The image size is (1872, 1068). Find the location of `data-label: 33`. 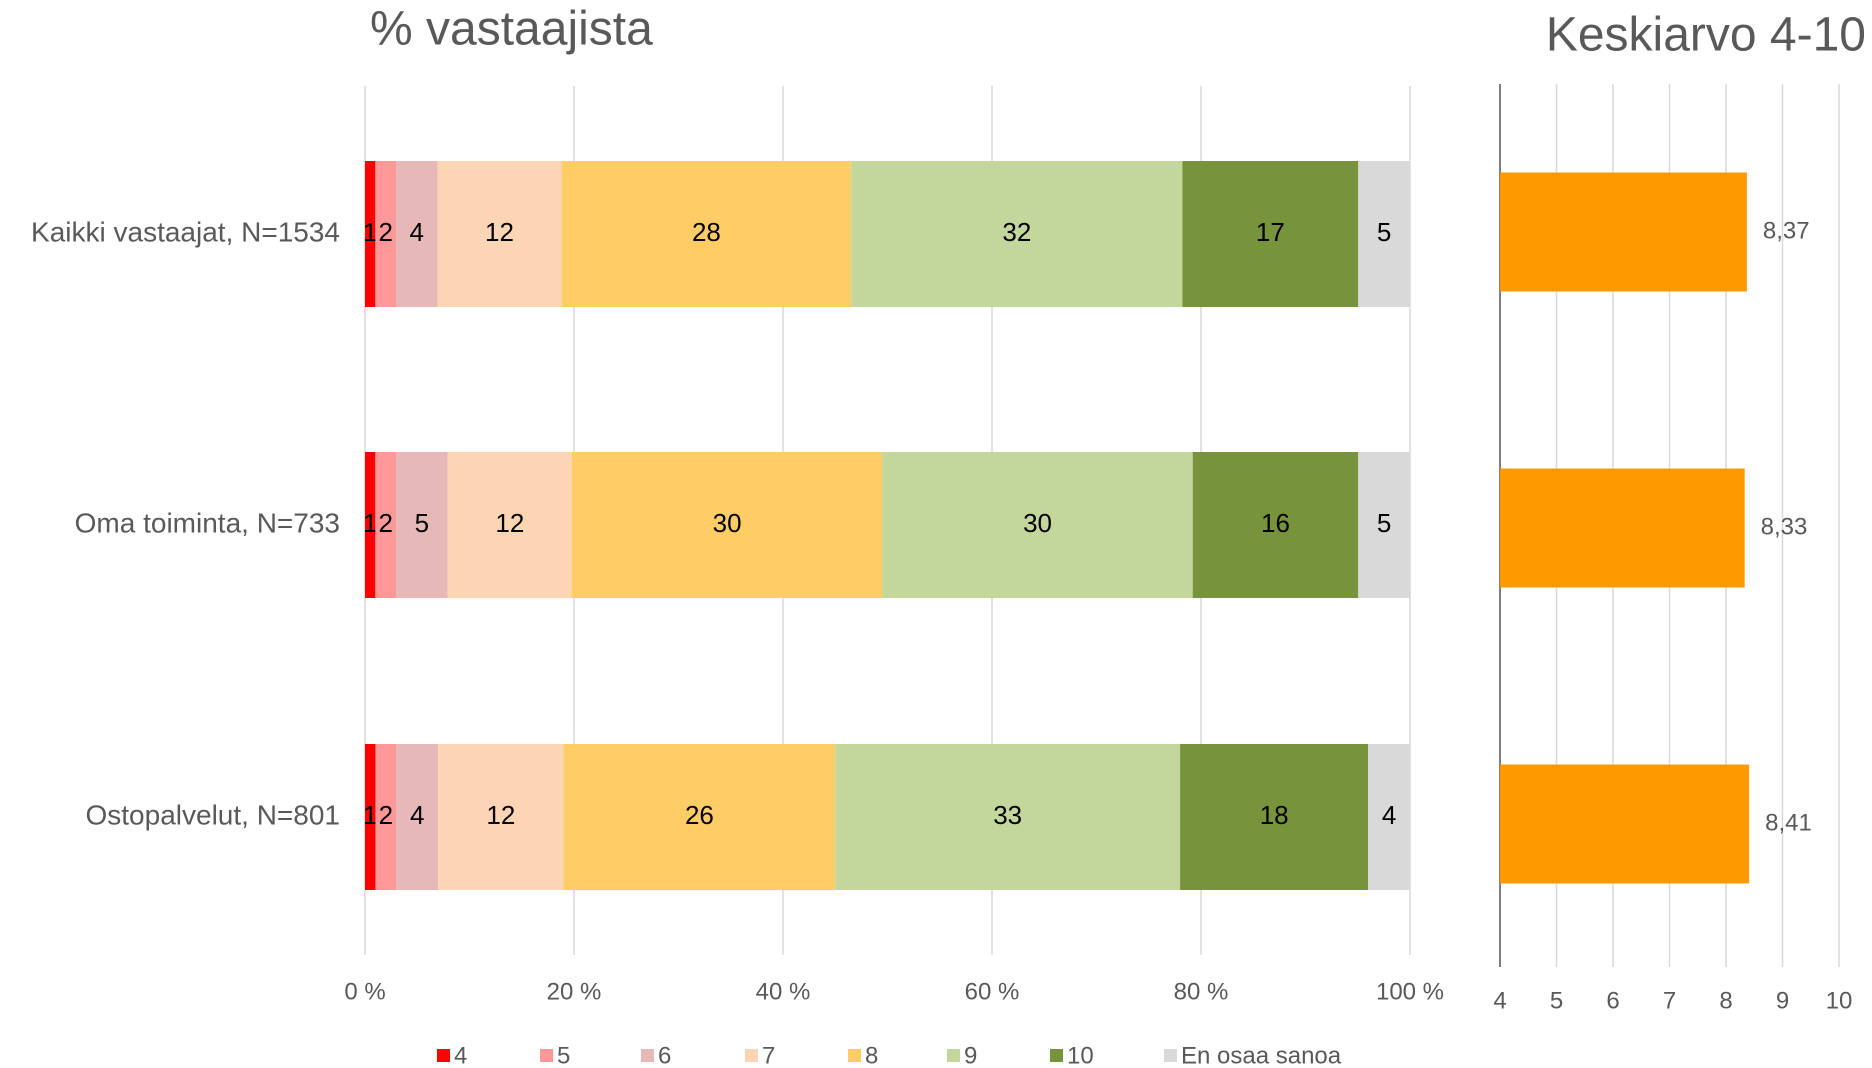

data-label: 33 is located at coordinates (1007, 815).